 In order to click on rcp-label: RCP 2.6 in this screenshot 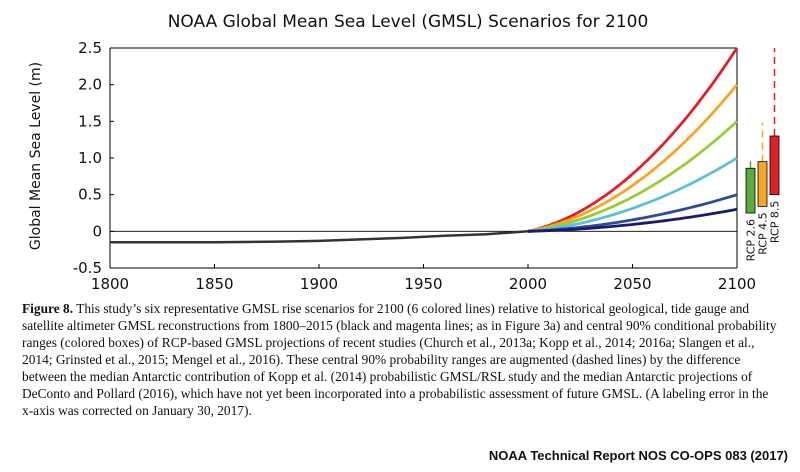, I will do `click(751, 240)`.